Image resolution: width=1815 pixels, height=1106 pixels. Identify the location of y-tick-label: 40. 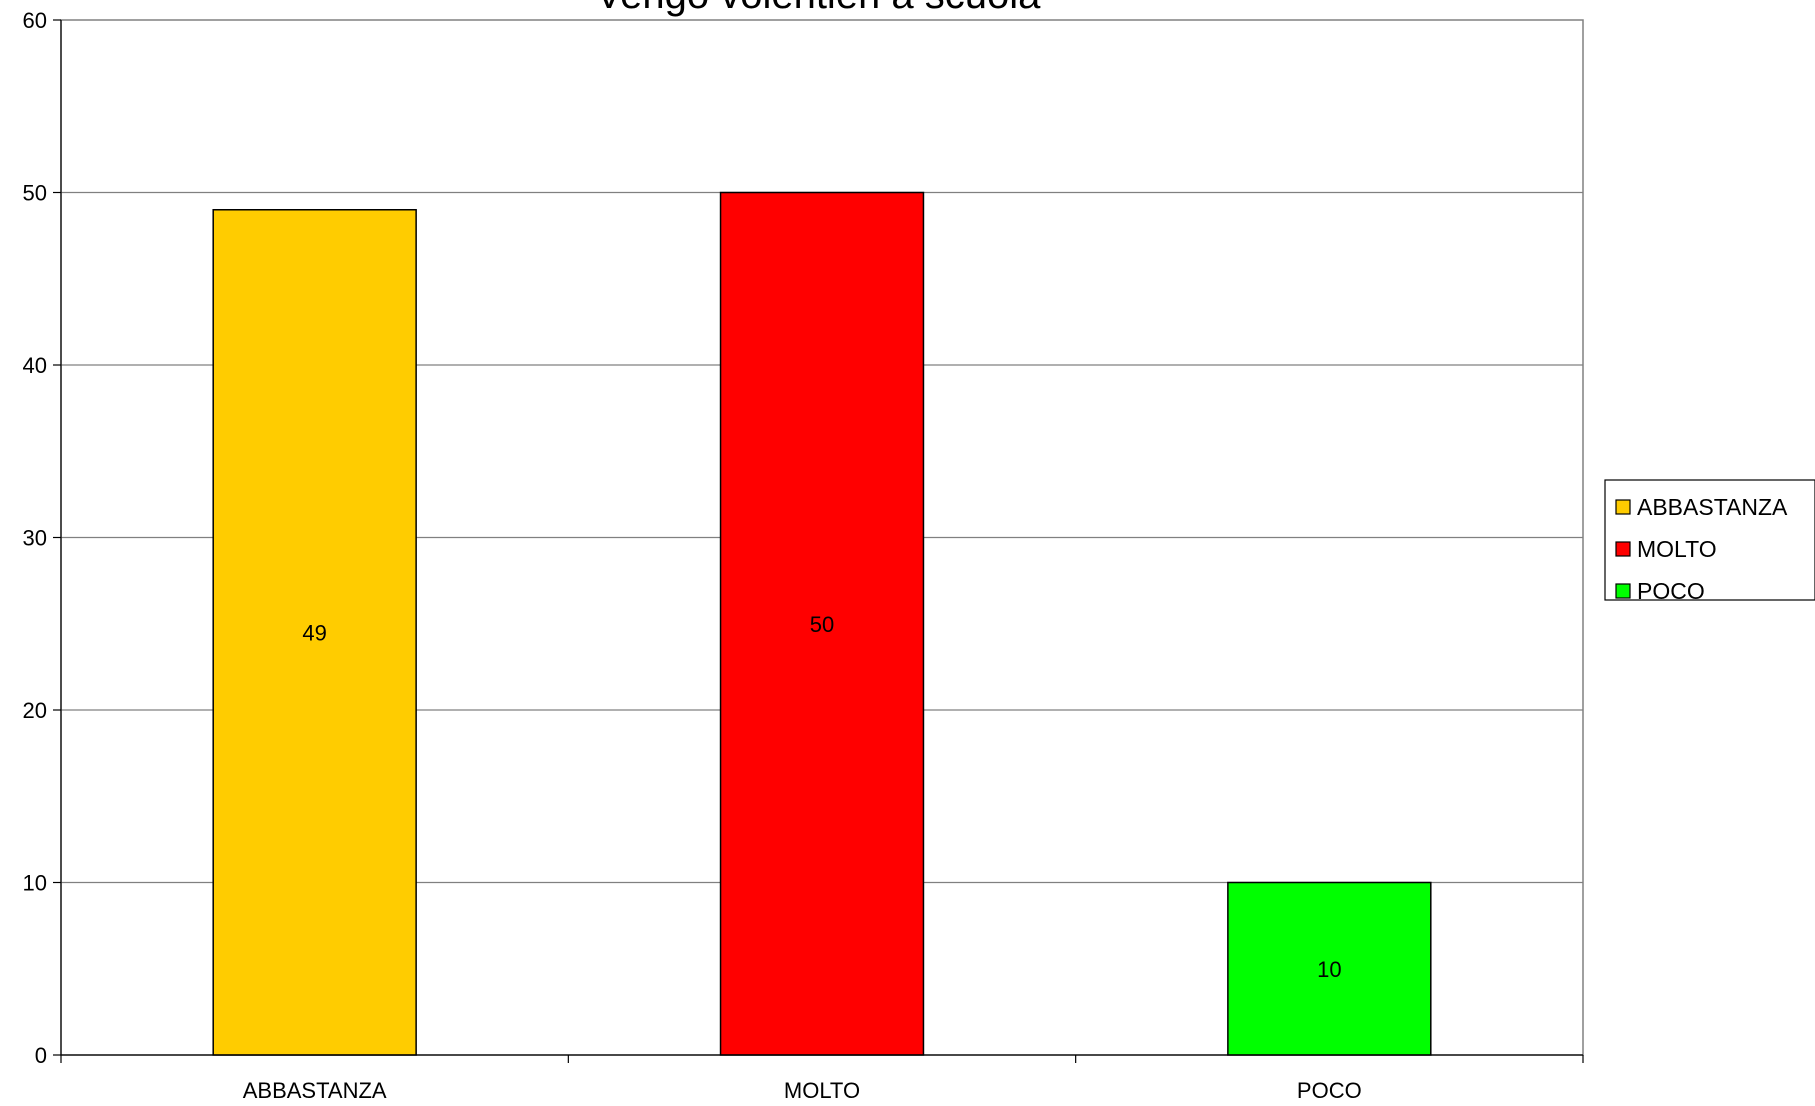
(35, 365).